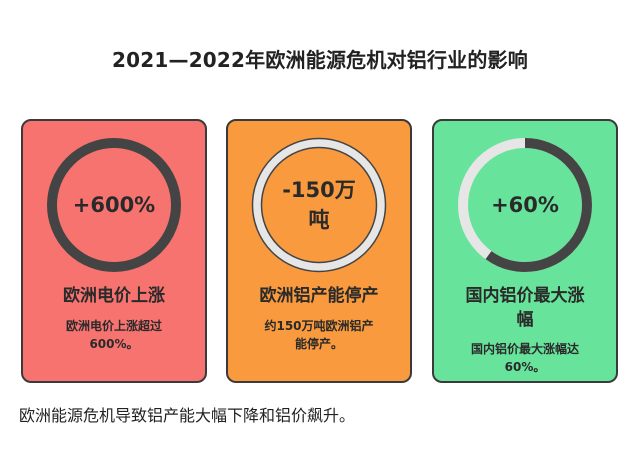 Image resolution: width=640 pixels, height=471 pixels. Describe the element at coordinates (525, 320) in the screenshot. I see `card-heading-line-2: 幅` at that location.